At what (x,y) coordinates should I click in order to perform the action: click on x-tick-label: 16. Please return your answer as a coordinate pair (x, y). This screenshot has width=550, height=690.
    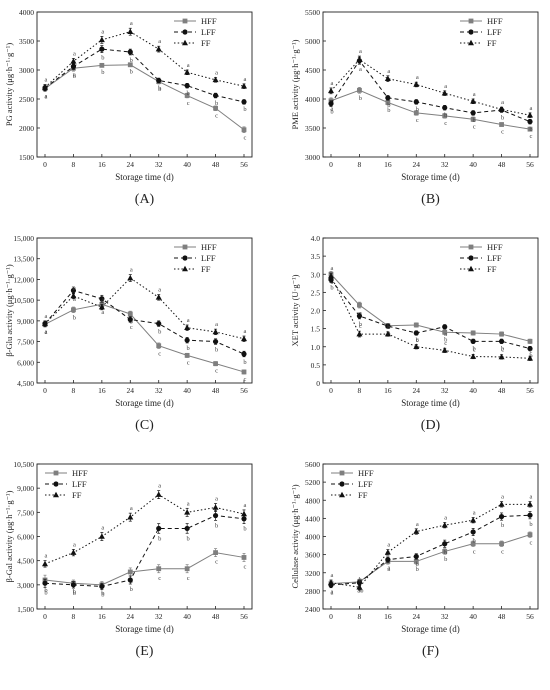
    Looking at the image, I should click on (102, 164).